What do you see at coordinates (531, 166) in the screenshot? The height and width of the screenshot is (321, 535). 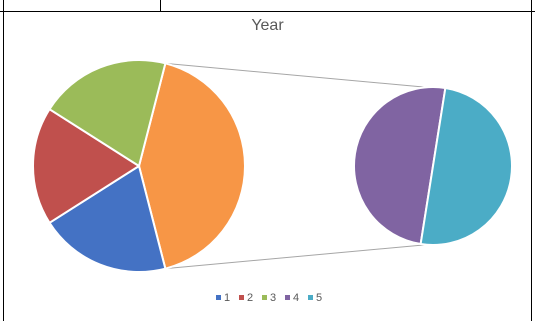 I see `table-frame-right` at bounding box center [531, 166].